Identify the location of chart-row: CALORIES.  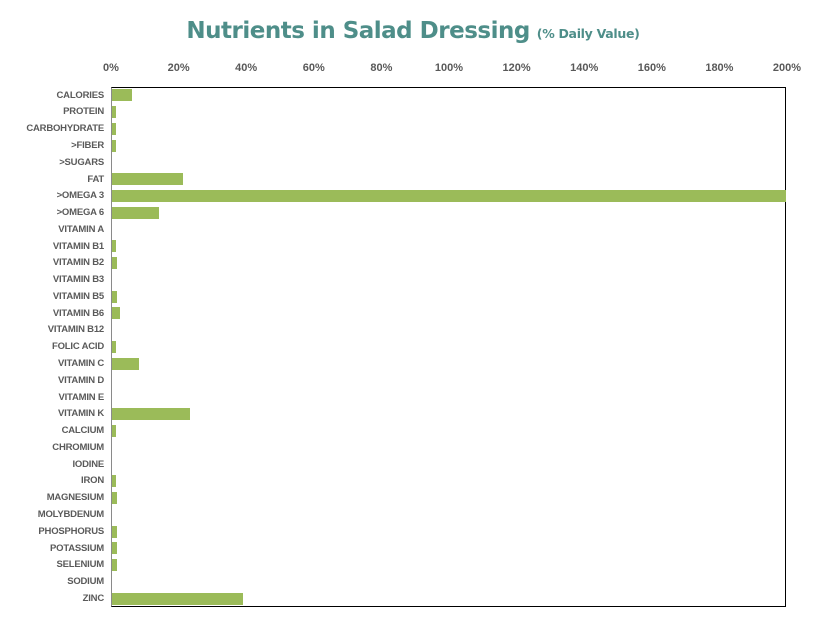
(393, 95).